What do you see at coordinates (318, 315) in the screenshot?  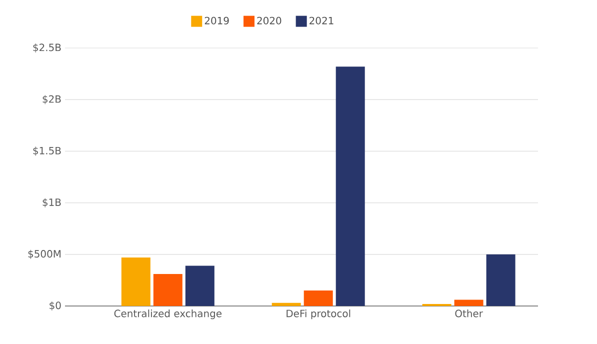 I see `x-tick-label: DeFi protocol` at bounding box center [318, 315].